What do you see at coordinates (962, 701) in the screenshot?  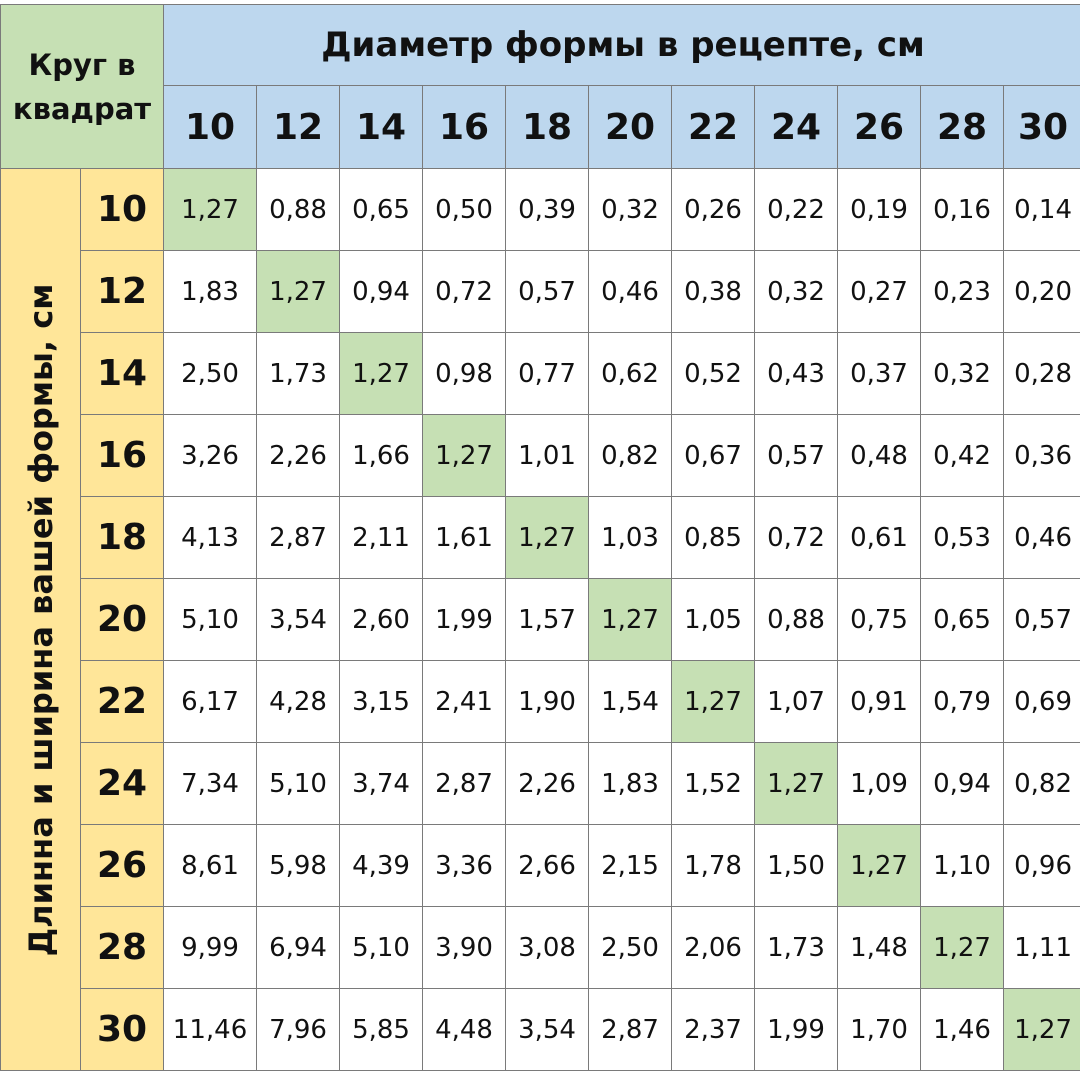 I see `value-cell: 0,79` at bounding box center [962, 701].